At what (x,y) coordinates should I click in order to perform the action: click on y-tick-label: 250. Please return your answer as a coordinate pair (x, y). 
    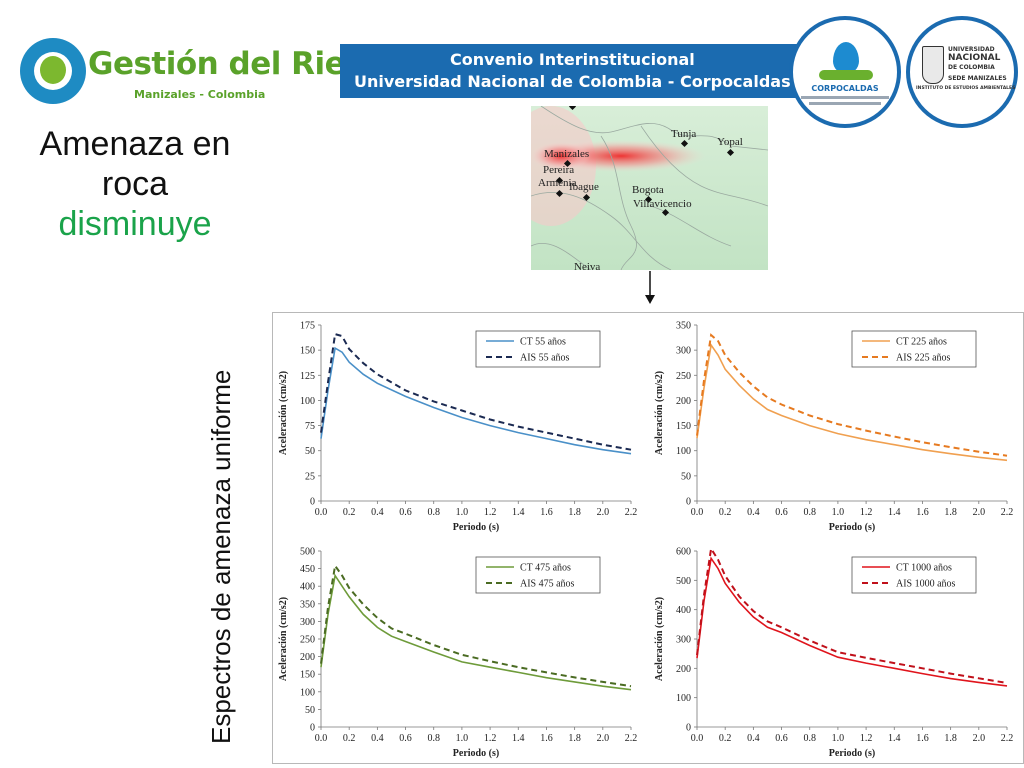
    Looking at the image, I should click on (307, 640).